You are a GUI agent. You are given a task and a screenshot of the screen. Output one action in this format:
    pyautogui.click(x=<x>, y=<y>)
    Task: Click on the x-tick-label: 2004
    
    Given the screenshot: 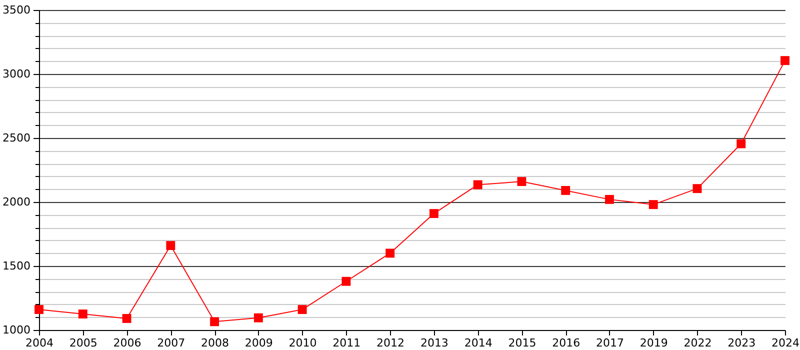 What is the action you would take?
    pyautogui.click(x=40, y=343)
    